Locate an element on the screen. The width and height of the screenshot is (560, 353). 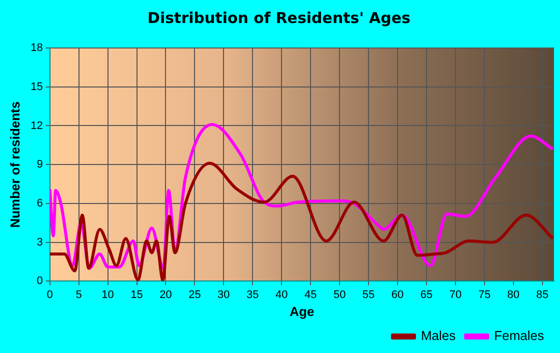
x-tick-label: 85 is located at coordinates (542, 294).